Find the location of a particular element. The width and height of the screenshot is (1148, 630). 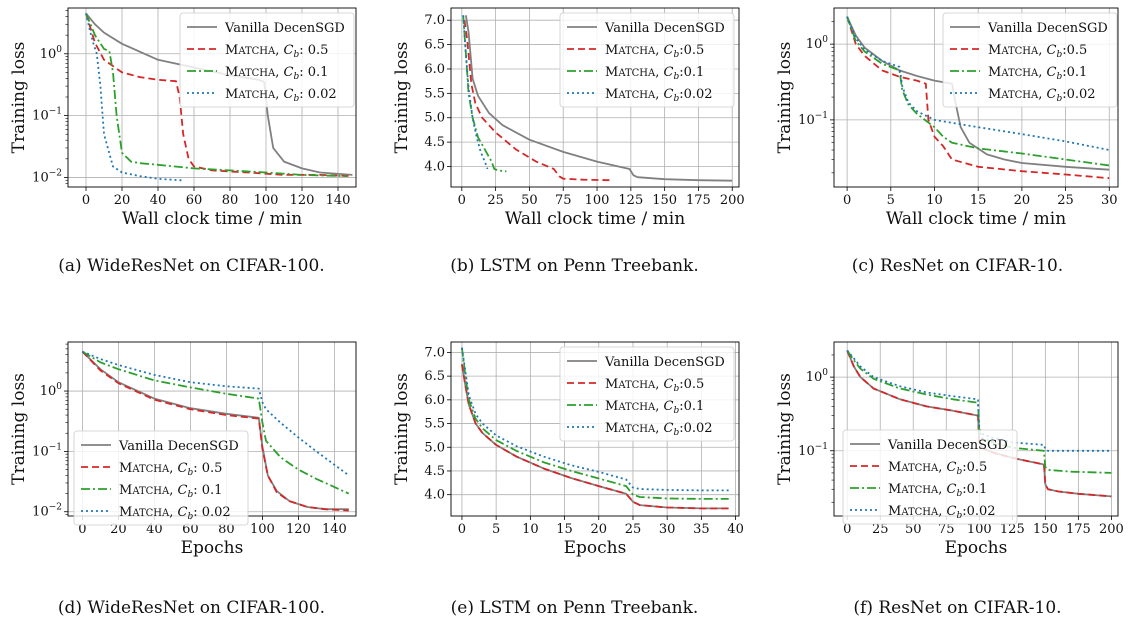

figure-caption: (e) LSTM on Penn Treebank. is located at coordinates (574, 608).